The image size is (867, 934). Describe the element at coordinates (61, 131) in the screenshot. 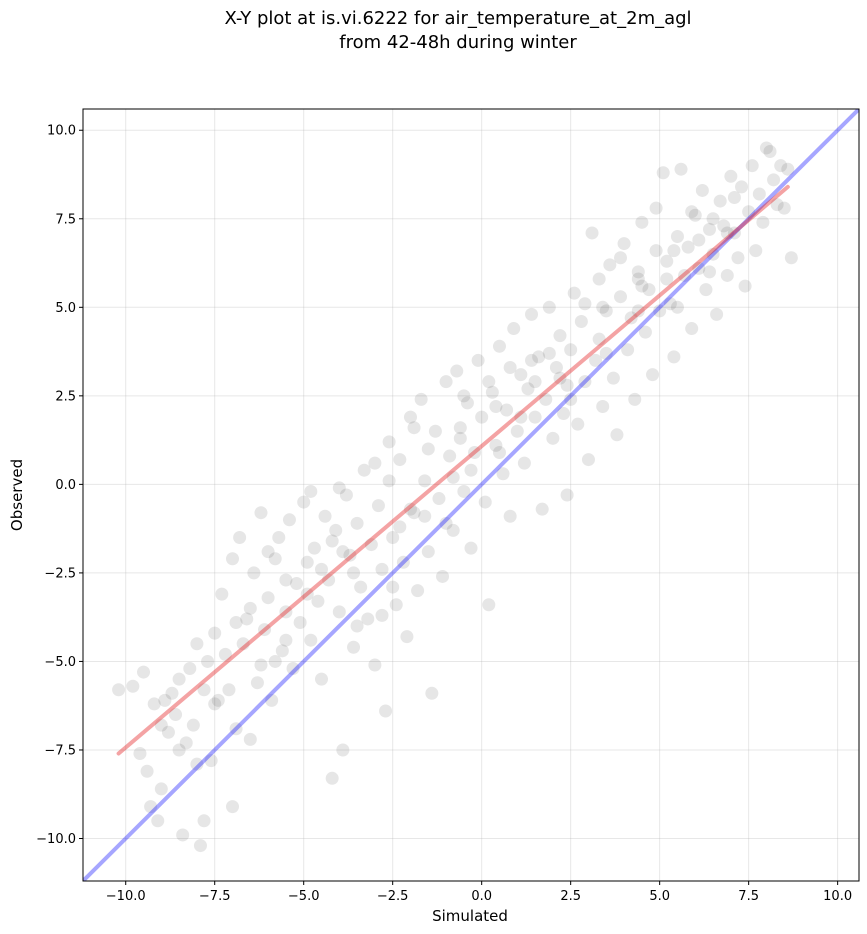

I see `y-tick-label: 10.0` at that location.